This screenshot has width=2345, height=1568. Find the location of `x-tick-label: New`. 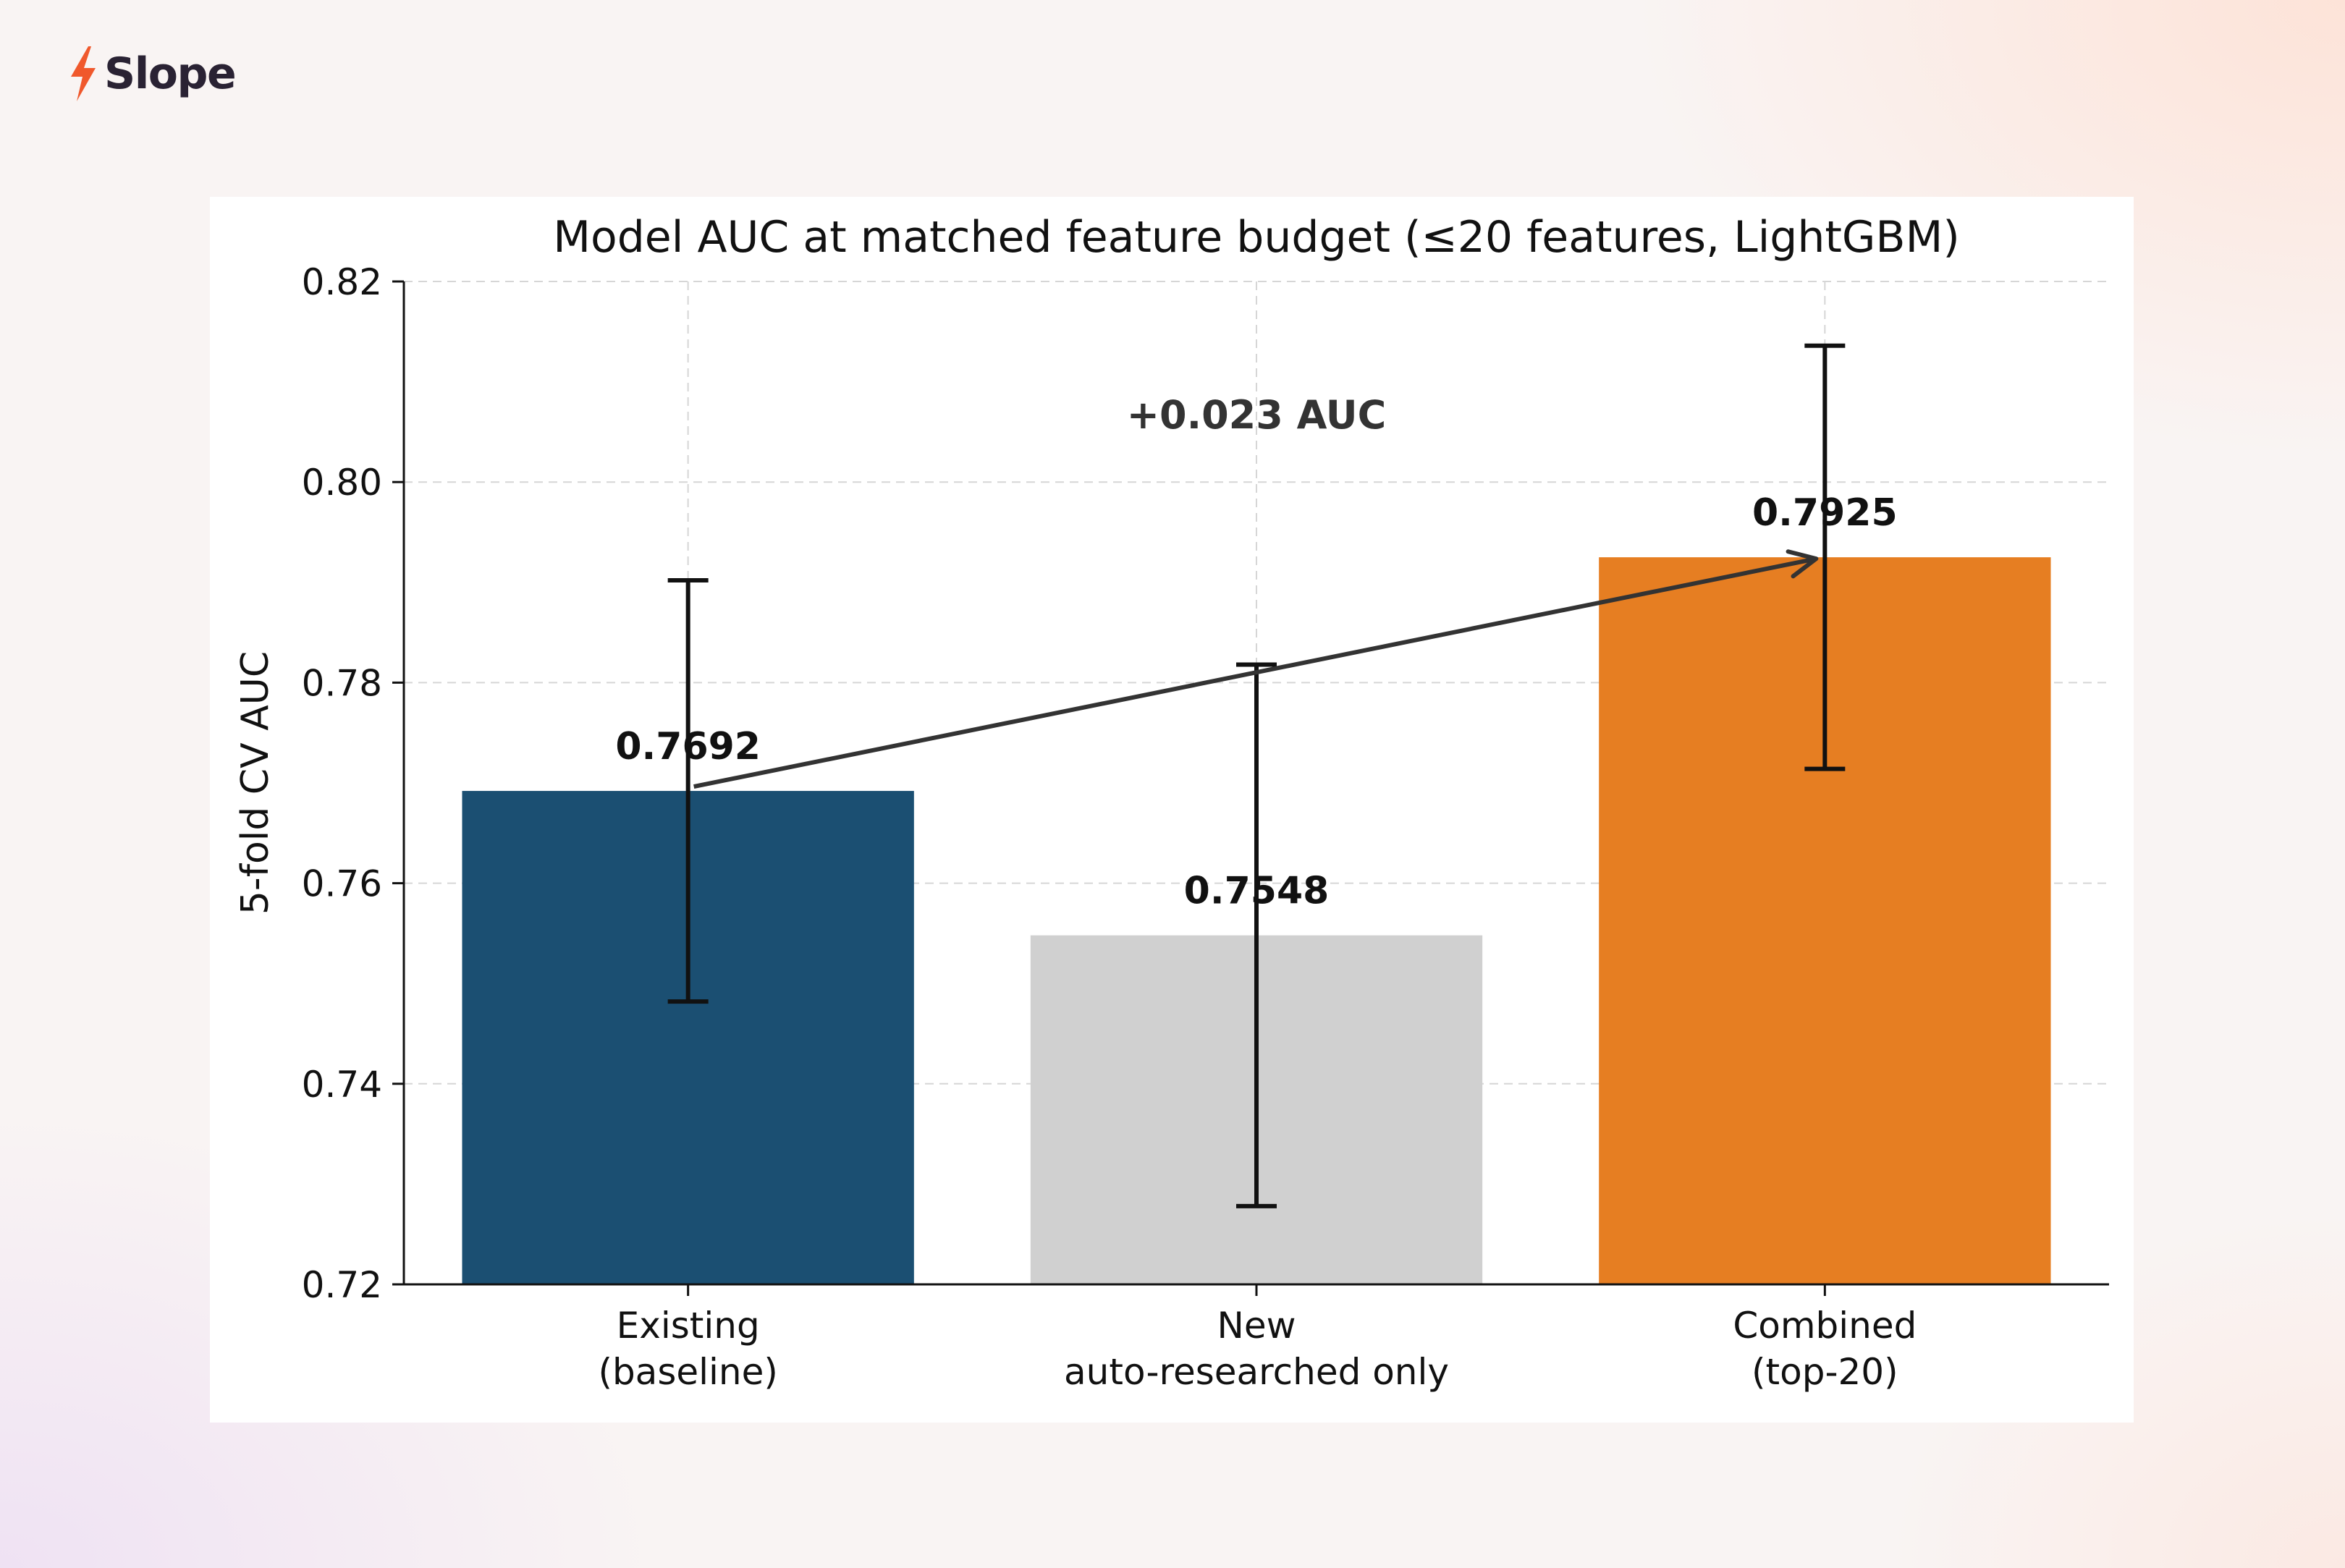

x-tick-label: New is located at coordinates (1256, 1326).